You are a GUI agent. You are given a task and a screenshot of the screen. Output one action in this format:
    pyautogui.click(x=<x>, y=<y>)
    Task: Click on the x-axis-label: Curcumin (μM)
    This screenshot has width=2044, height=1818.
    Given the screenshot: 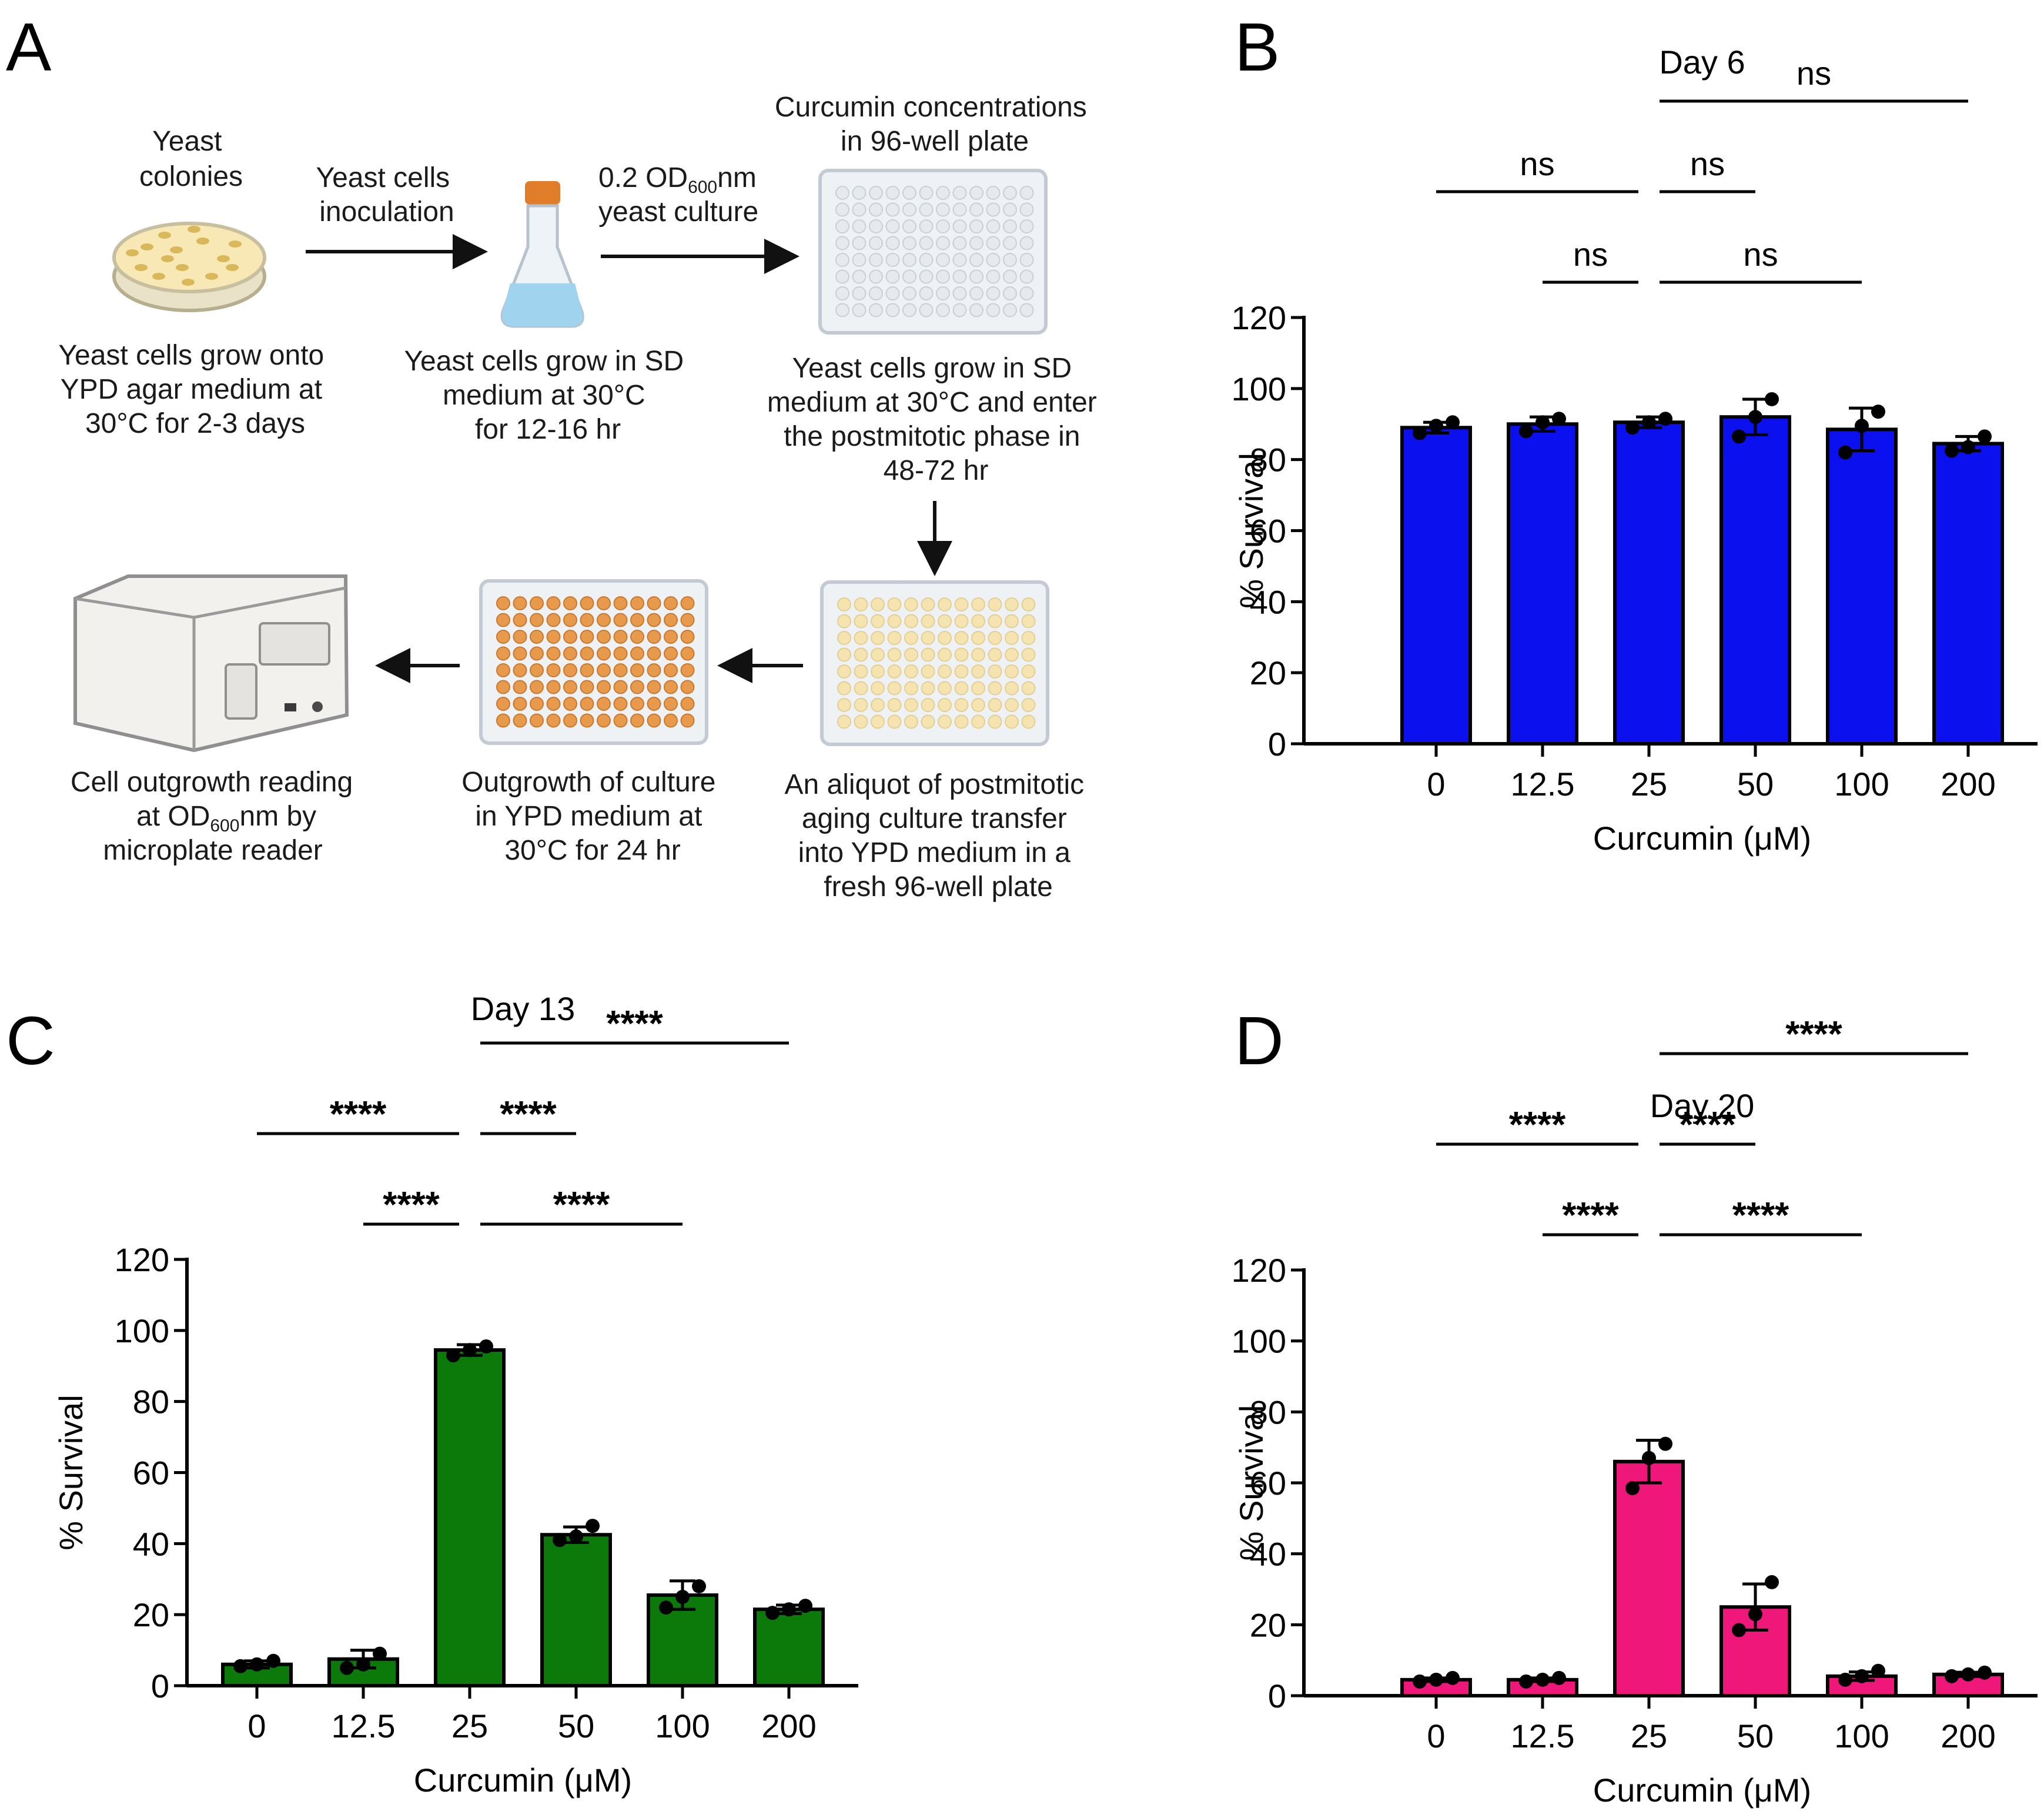 What is the action you would take?
    pyautogui.click(x=523, y=1780)
    